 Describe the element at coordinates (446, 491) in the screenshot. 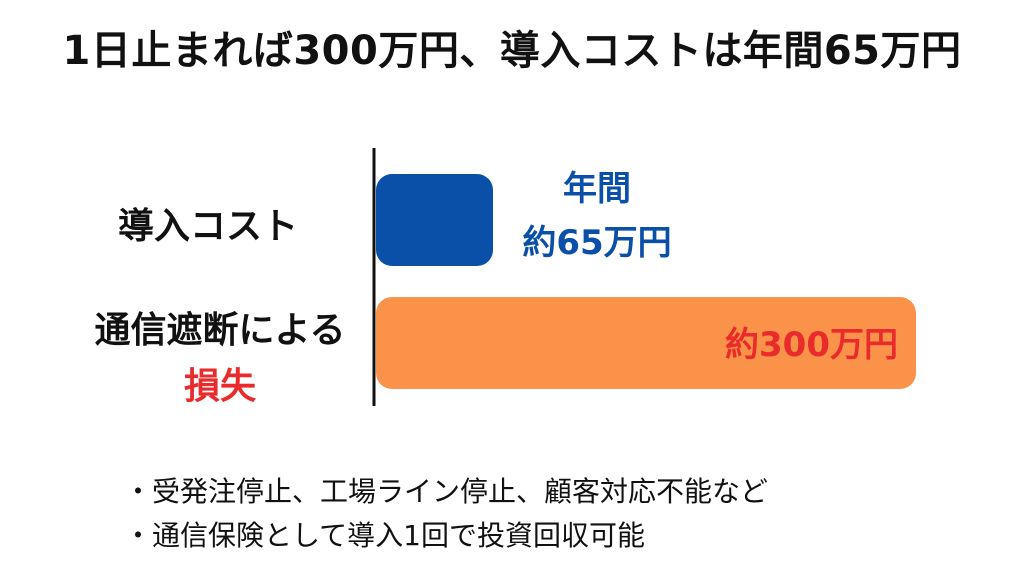

I see `bullet-item-1: ・受発注停止、工場ライン停止、顧客対応不能など` at that location.